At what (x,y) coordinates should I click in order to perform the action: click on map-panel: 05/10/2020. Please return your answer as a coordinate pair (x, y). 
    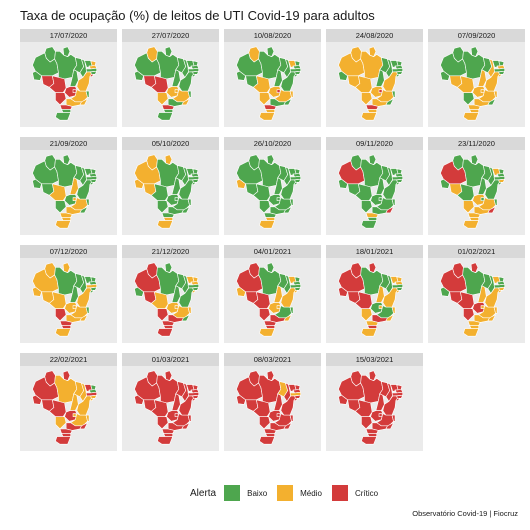
    Looking at the image, I should click on (170, 186).